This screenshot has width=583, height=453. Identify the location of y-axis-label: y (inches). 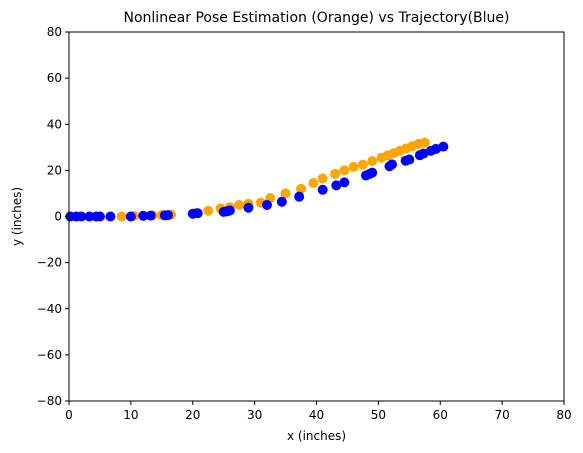
(17, 216).